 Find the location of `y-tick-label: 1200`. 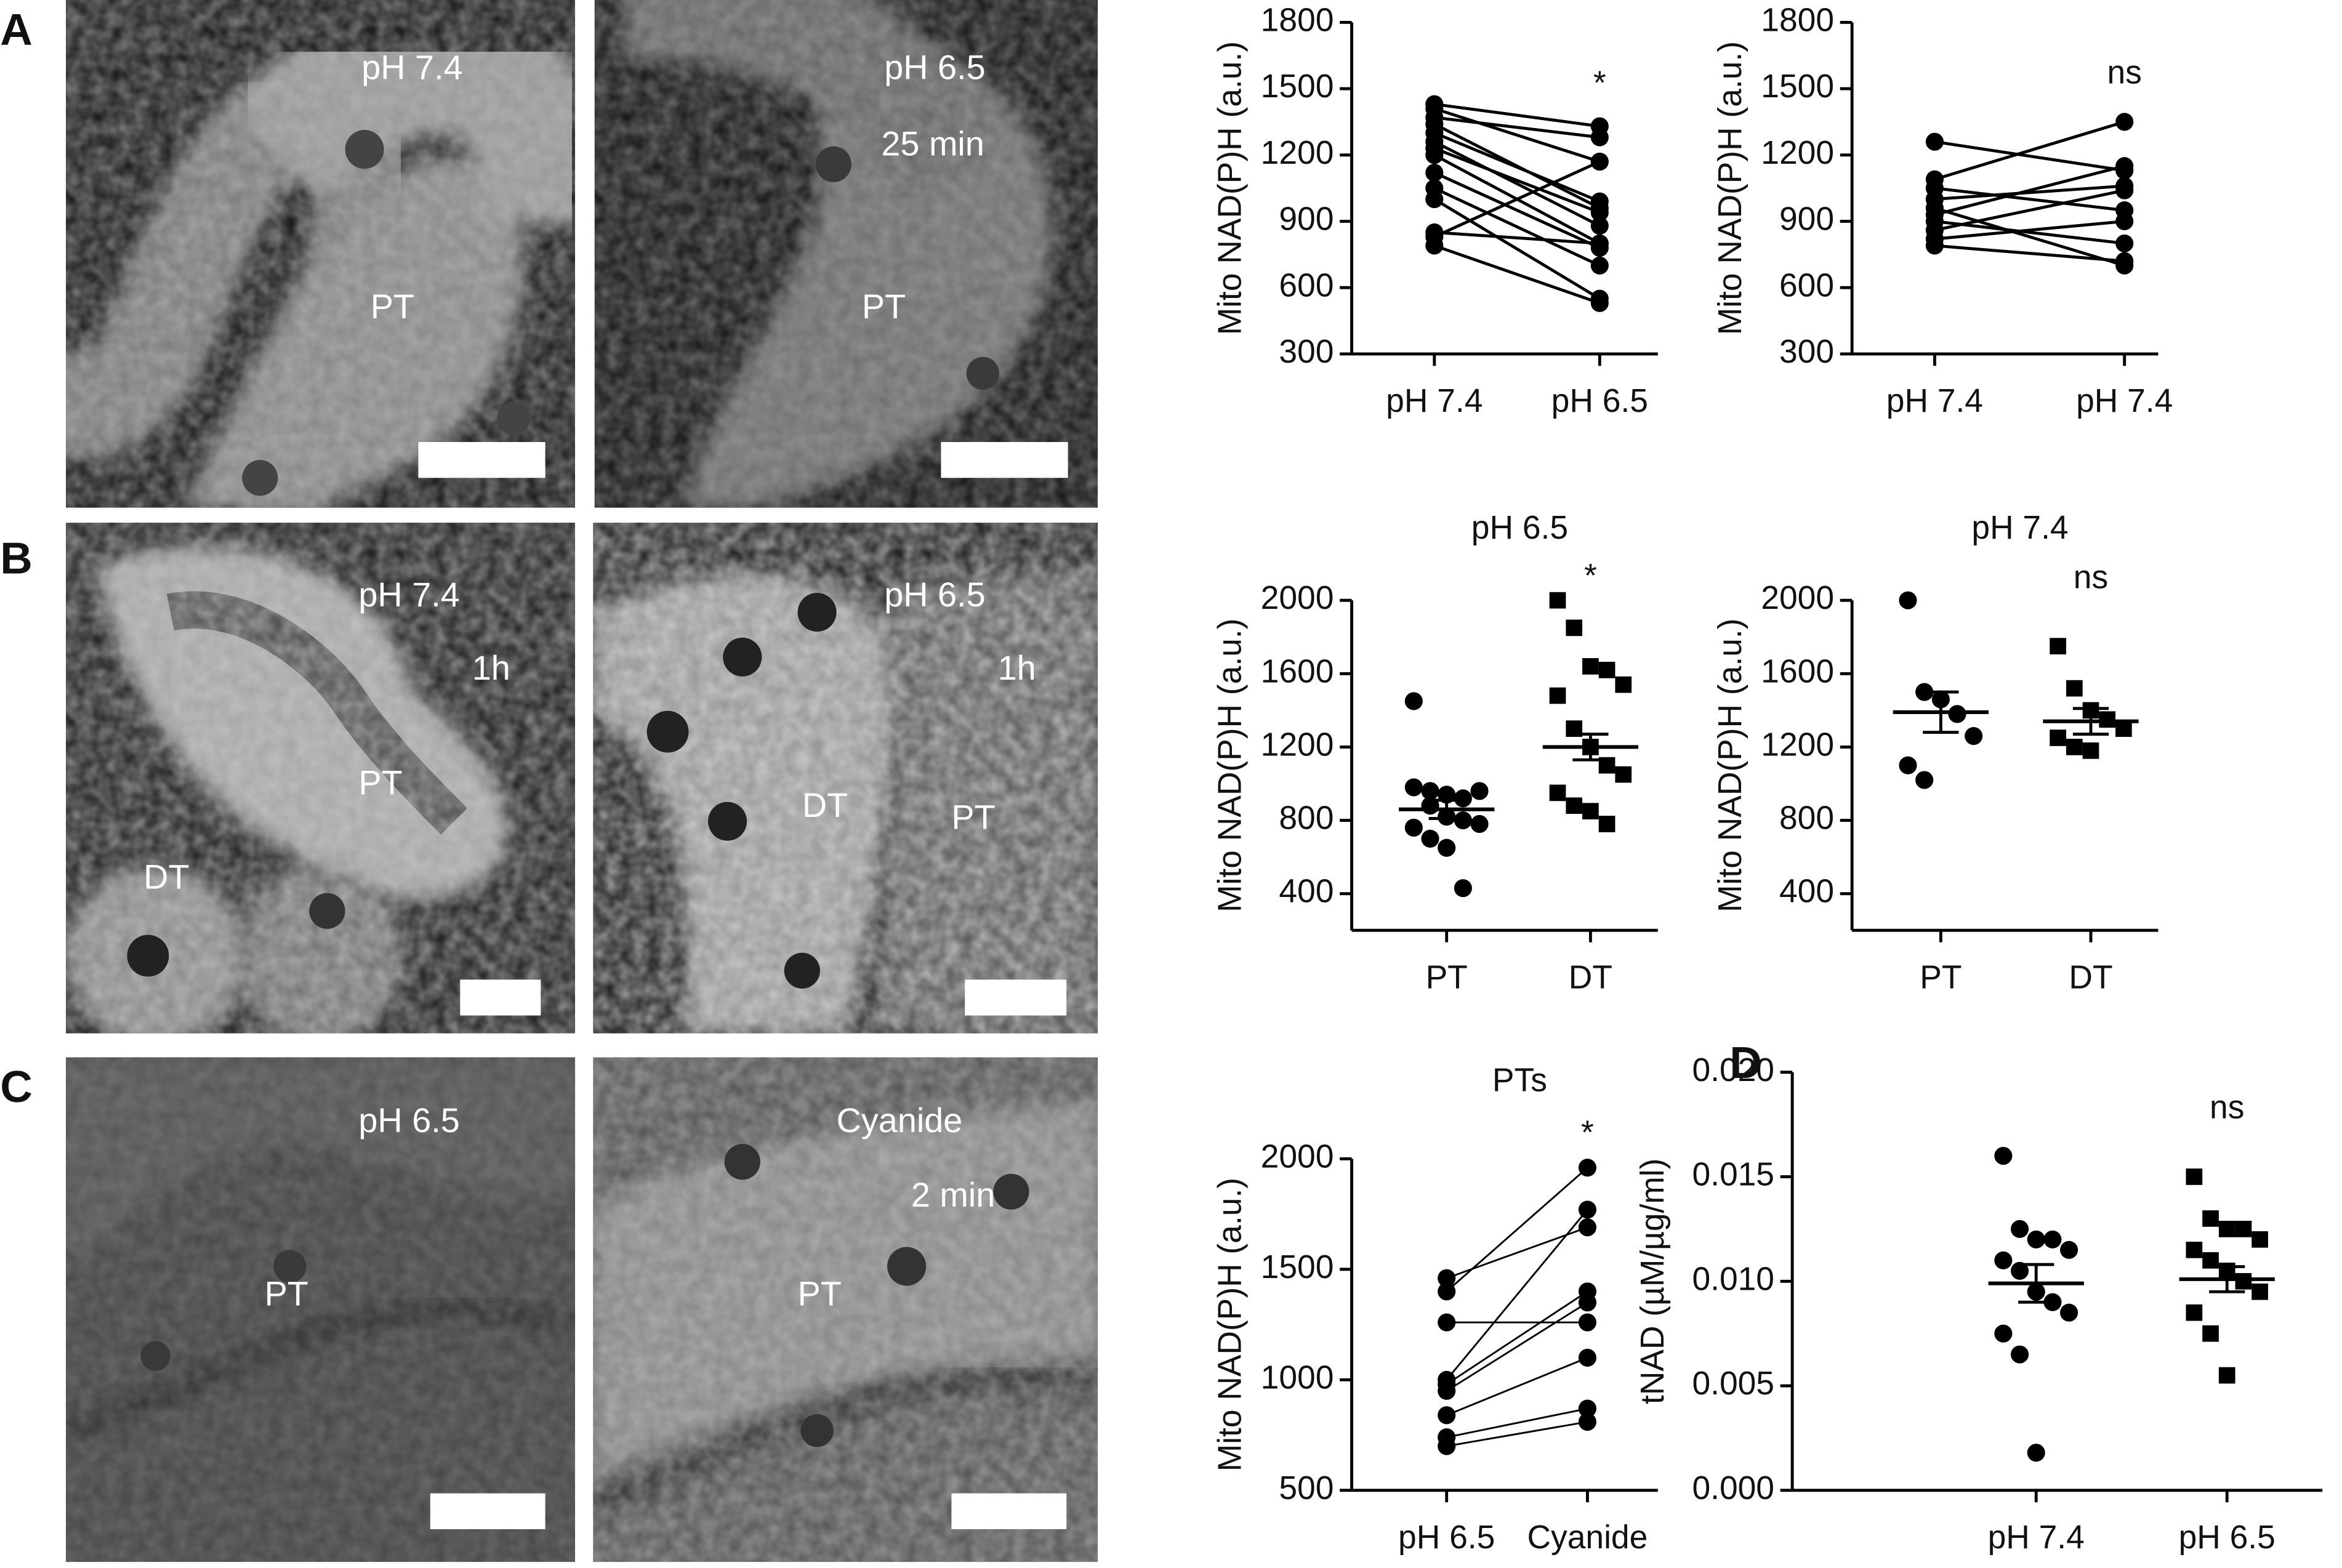

y-tick-label: 1200 is located at coordinates (1797, 744).